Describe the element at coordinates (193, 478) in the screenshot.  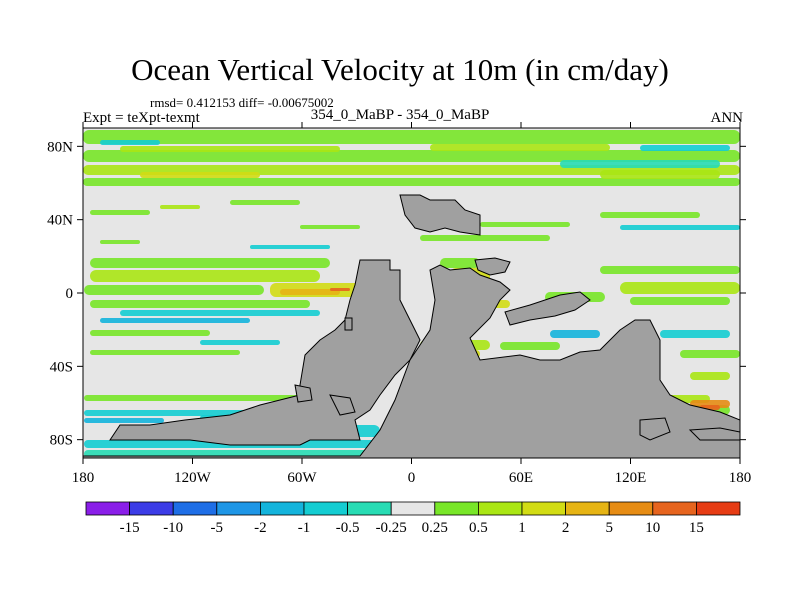
I see `x-tick-label: 120W` at that location.